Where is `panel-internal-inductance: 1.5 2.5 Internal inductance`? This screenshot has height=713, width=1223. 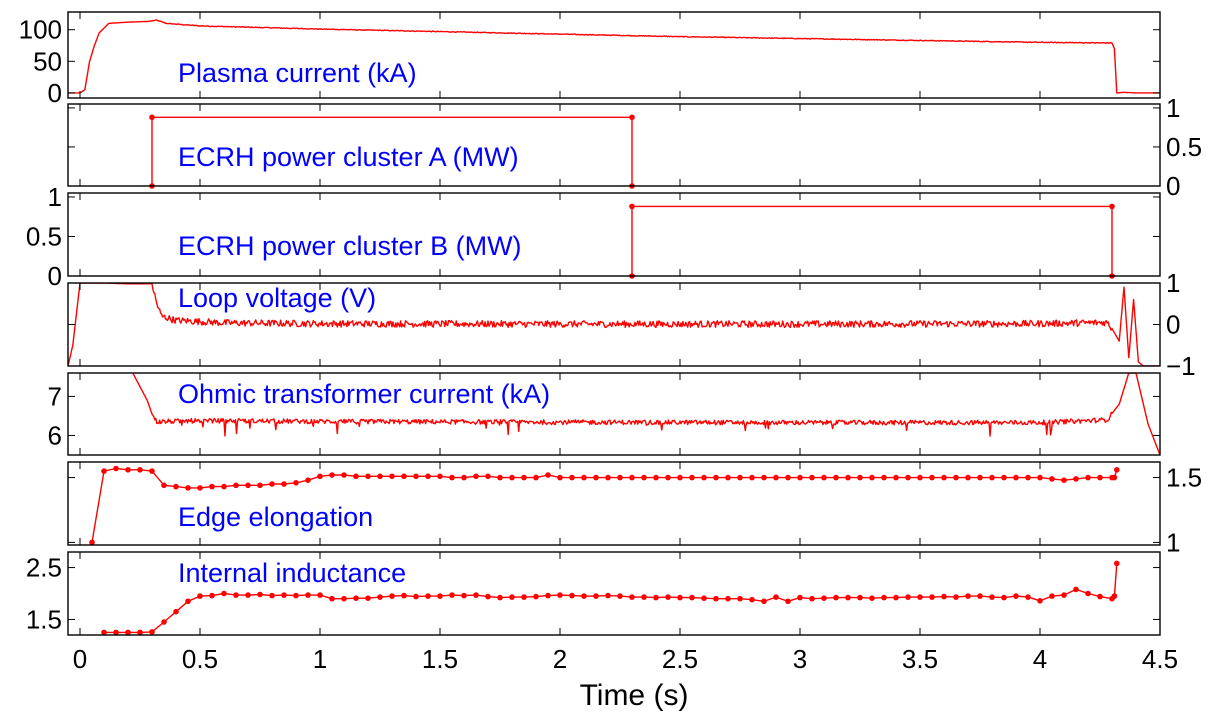
panel-internal-inductance: 1.5 2.5 Internal inductance is located at coordinates (593, 593).